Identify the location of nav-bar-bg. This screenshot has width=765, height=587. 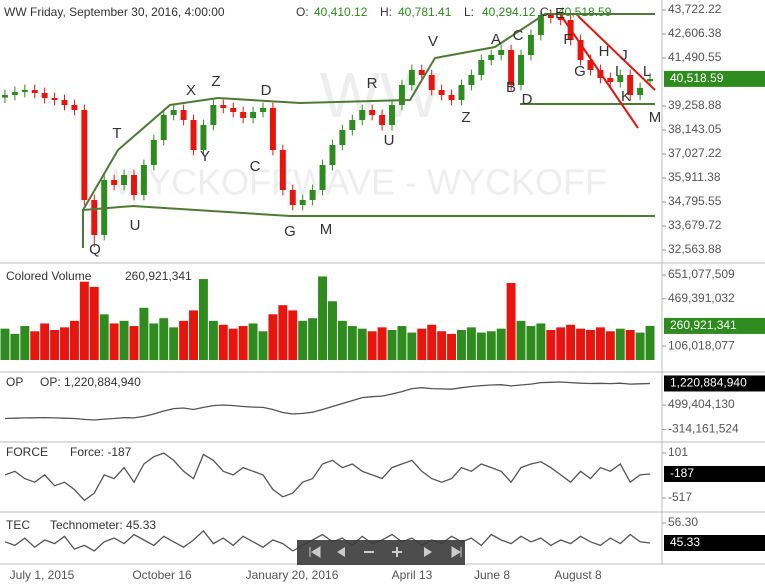
(381, 552).